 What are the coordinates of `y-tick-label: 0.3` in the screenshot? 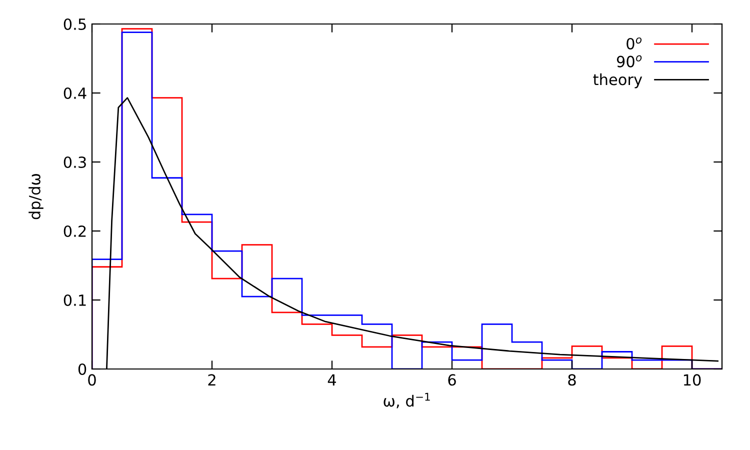 It's located at (75, 162).